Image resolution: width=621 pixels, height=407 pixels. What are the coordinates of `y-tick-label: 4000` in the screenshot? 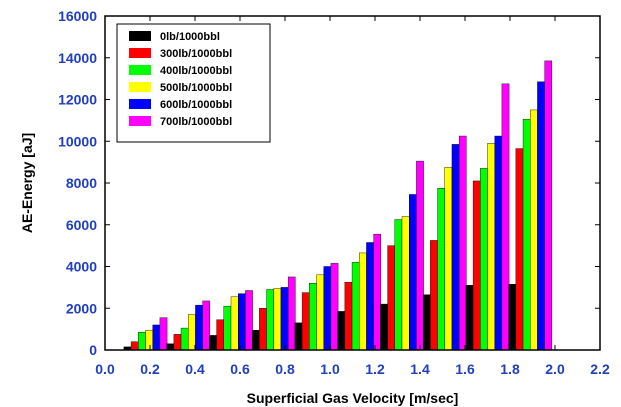 It's located at (81, 267).